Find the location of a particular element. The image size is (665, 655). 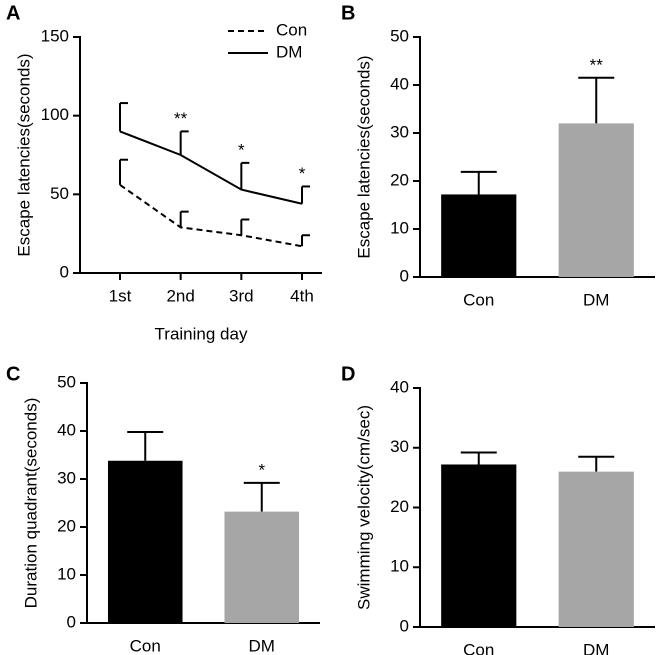

x-tick-label: 4th is located at coordinates (302, 295).